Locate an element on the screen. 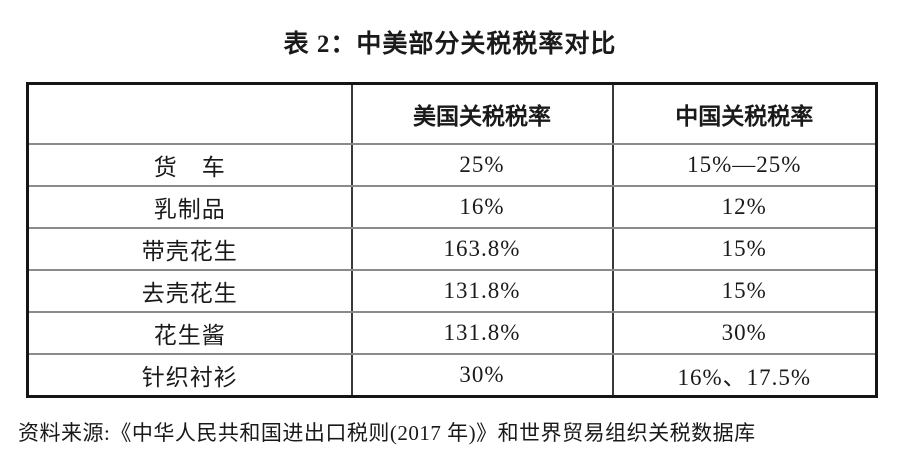 The height and width of the screenshot is (474, 900). item-cell: 货 车 is located at coordinates (190, 165).